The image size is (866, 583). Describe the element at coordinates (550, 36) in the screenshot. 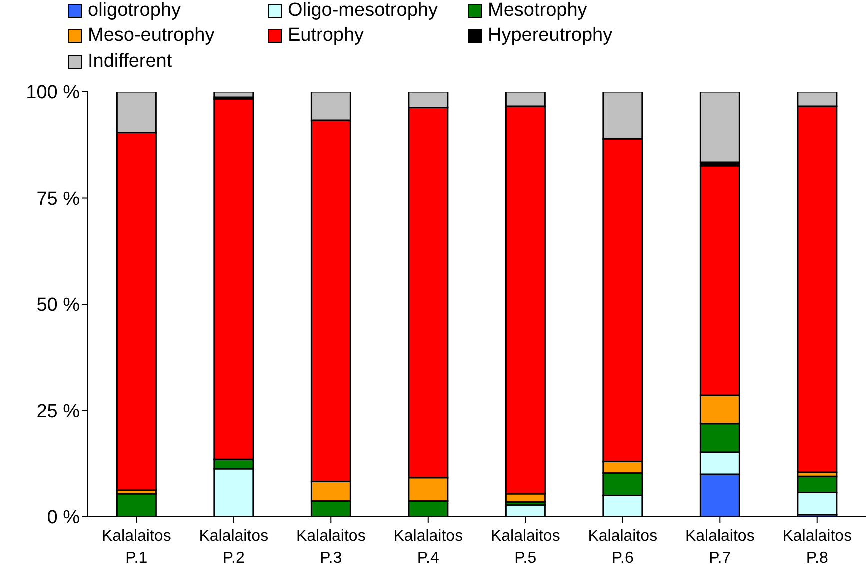

I see `legend-label: Hypereutrophy` at that location.